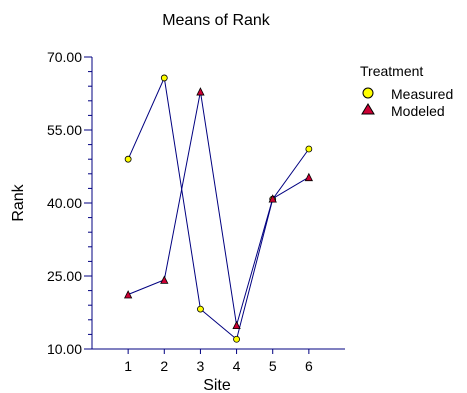  I want to click on x-tick-label: 2, so click(164, 366).